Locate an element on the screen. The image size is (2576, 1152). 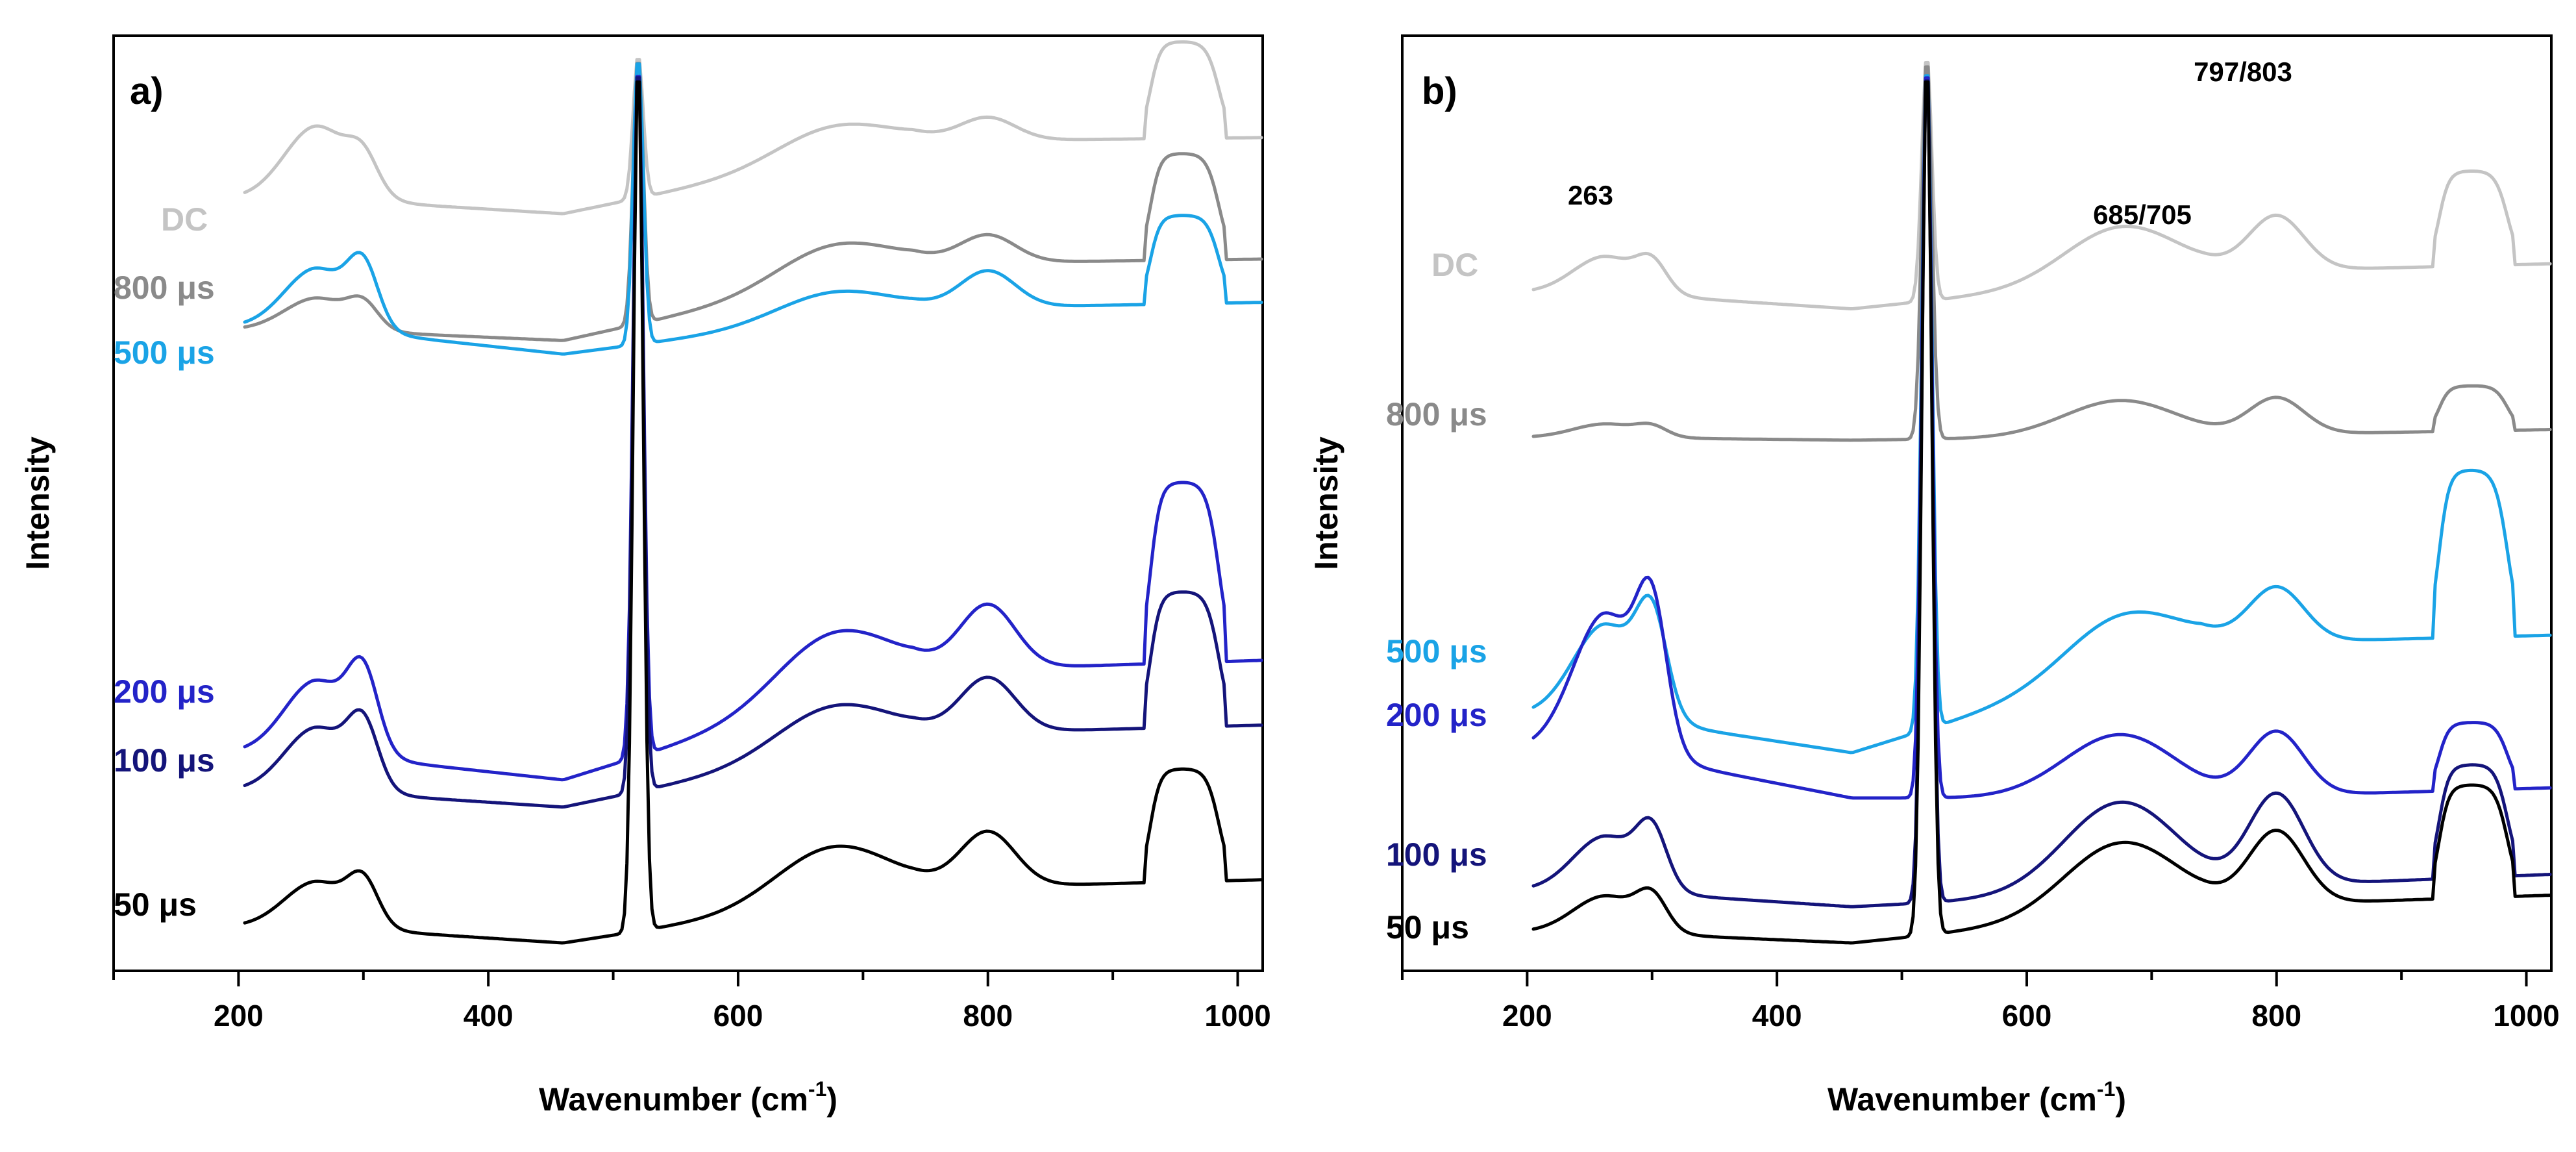
x-axis-ticks-a: 200 400 600 800 1000 is located at coordinates (691, 1002).